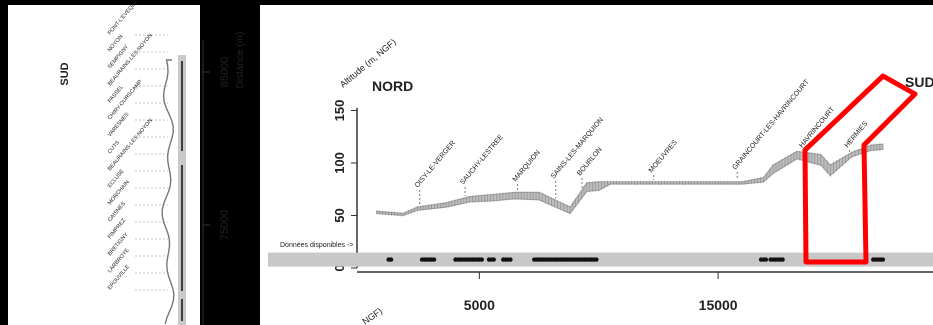 The image size is (933, 325). Describe the element at coordinates (339, 163) in the screenshot. I see `y-tick-label: 100` at that location.